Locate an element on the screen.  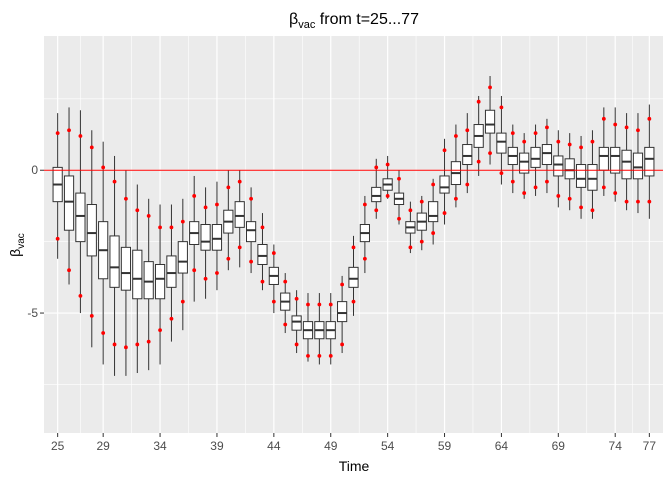
x-tick-label: 49 is located at coordinates (331, 446).